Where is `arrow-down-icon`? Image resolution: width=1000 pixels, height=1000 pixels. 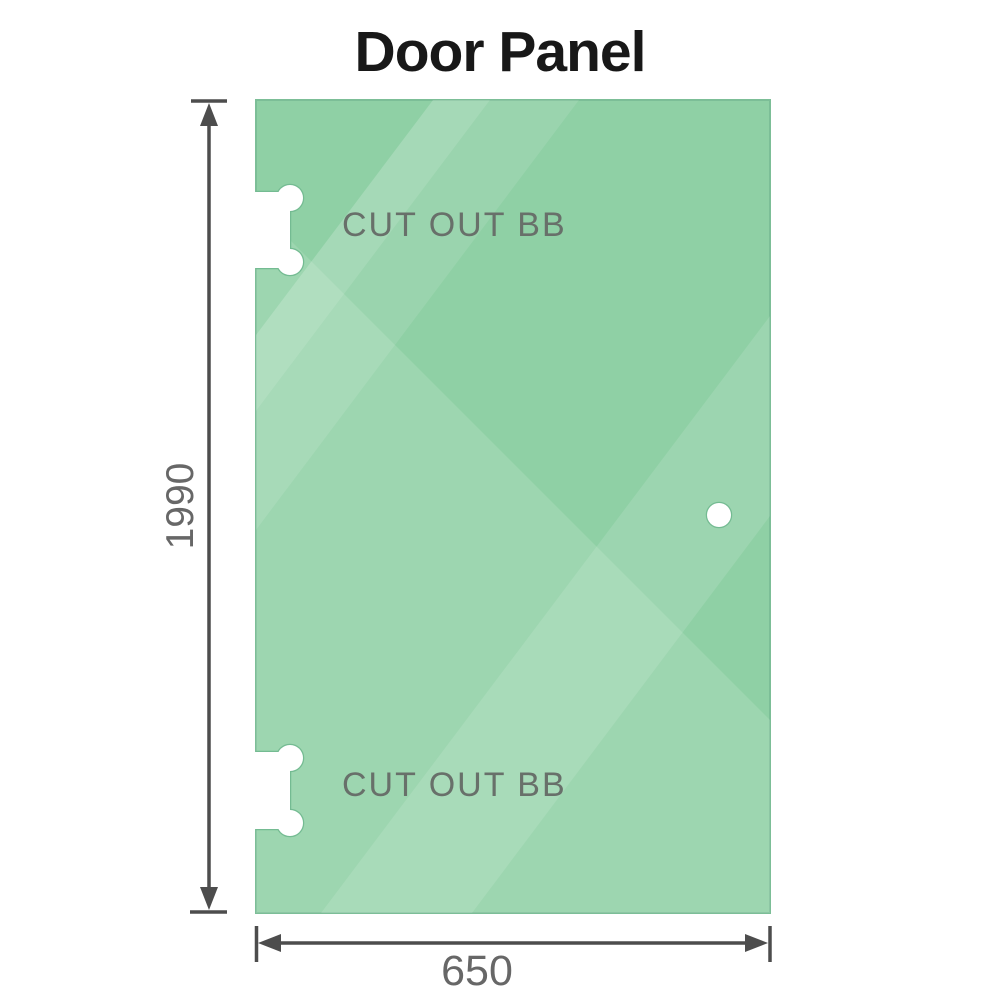
arrow-down-icon is located at coordinates (209, 898).